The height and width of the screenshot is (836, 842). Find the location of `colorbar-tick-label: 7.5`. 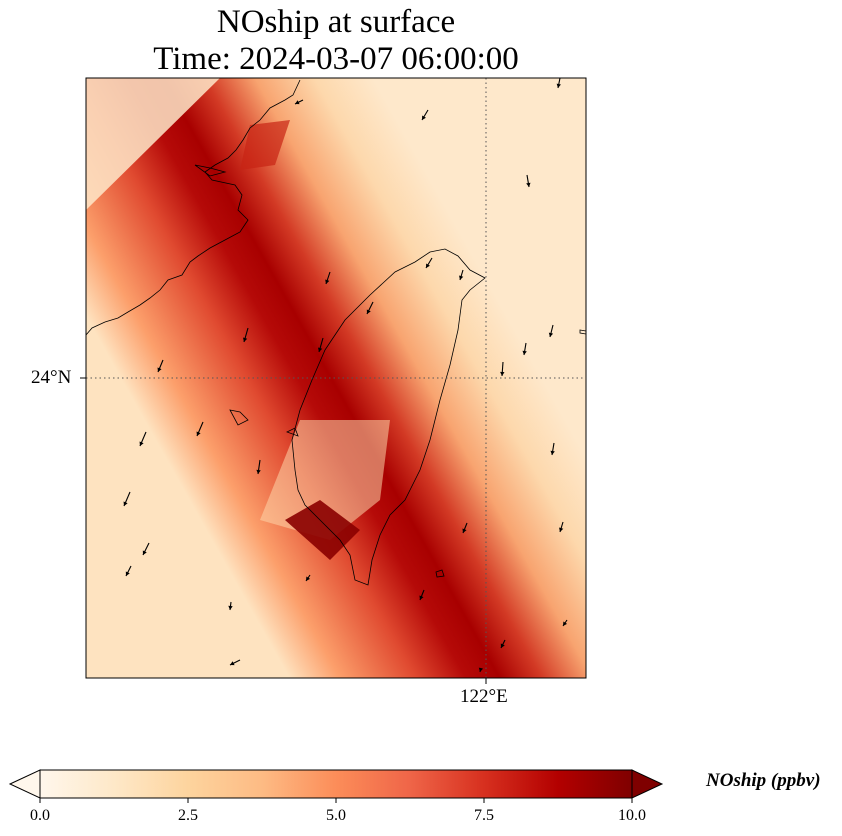

colorbar-tick-label: 7.5 is located at coordinates (484, 815).